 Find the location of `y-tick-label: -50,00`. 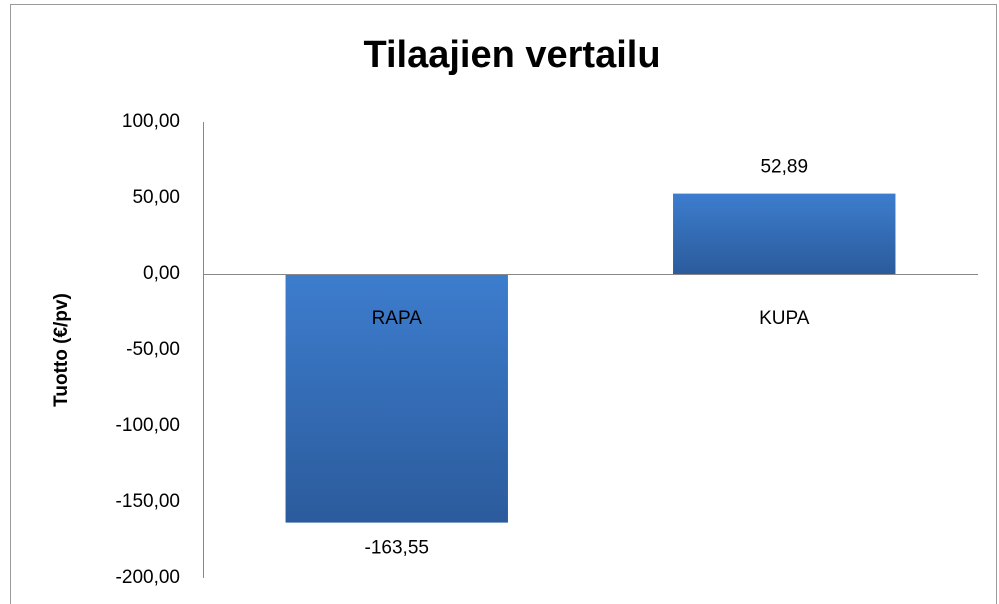

y-tick-label: -50,00 is located at coordinates (153, 349).